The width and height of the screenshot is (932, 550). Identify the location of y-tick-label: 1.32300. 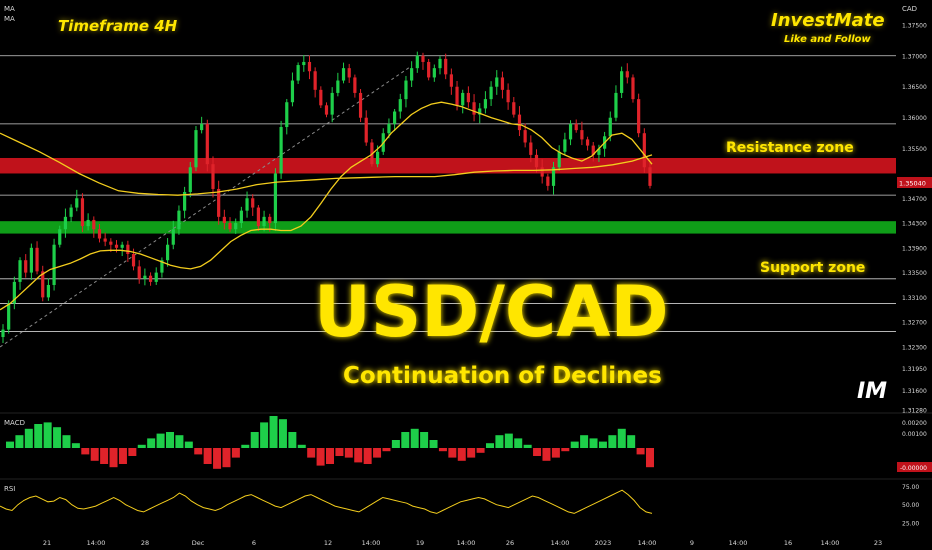
(914, 347).